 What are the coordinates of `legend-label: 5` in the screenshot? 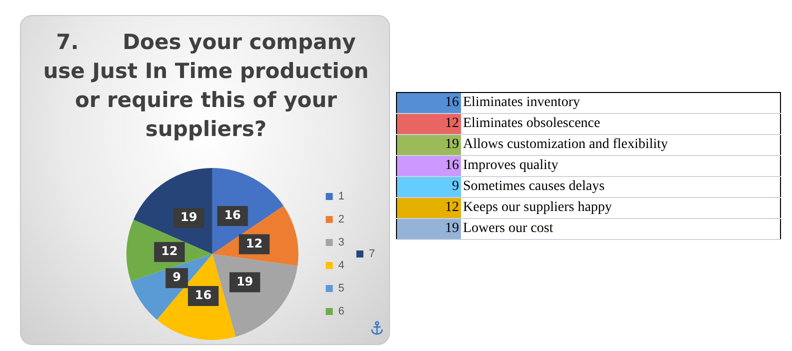 It's located at (341, 288).